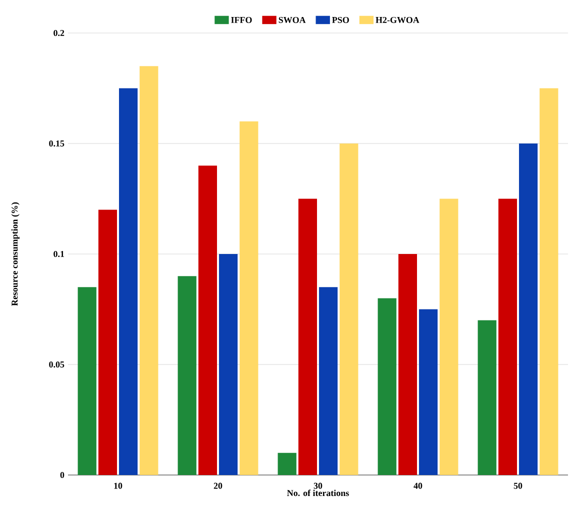 The image size is (588, 520). What do you see at coordinates (118, 485) in the screenshot?
I see `x-tick-label: 10` at bounding box center [118, 485].